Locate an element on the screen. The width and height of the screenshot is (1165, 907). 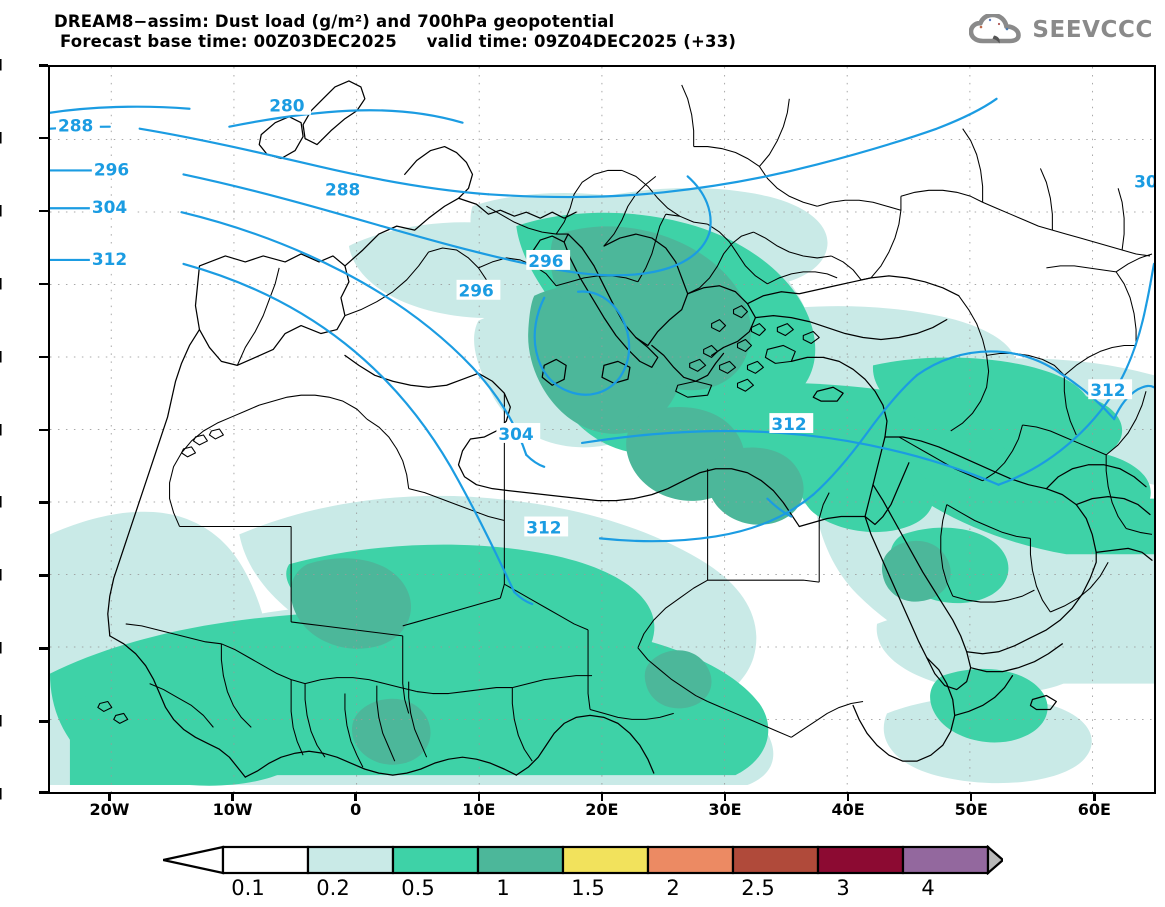
x-tick-label: 0 is located at coordinates (356, 809).